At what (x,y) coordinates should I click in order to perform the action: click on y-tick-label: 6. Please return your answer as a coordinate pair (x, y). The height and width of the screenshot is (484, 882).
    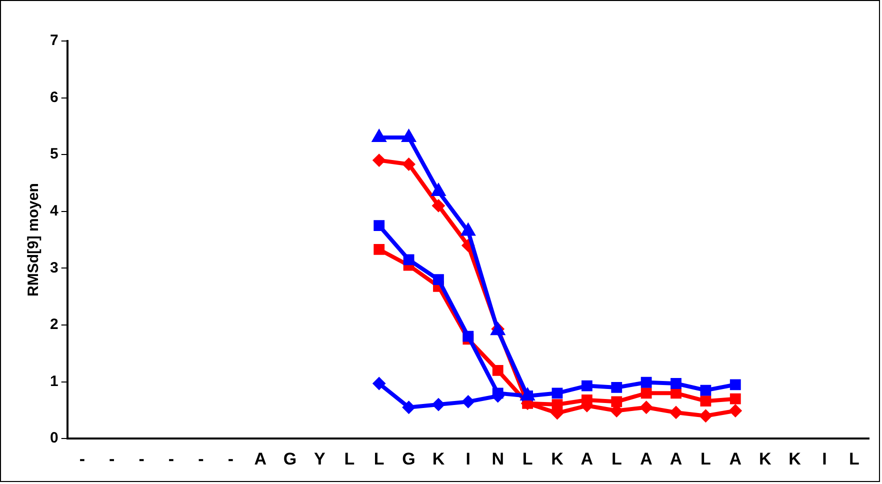
    Looking at the image, I should click on (54, 97).